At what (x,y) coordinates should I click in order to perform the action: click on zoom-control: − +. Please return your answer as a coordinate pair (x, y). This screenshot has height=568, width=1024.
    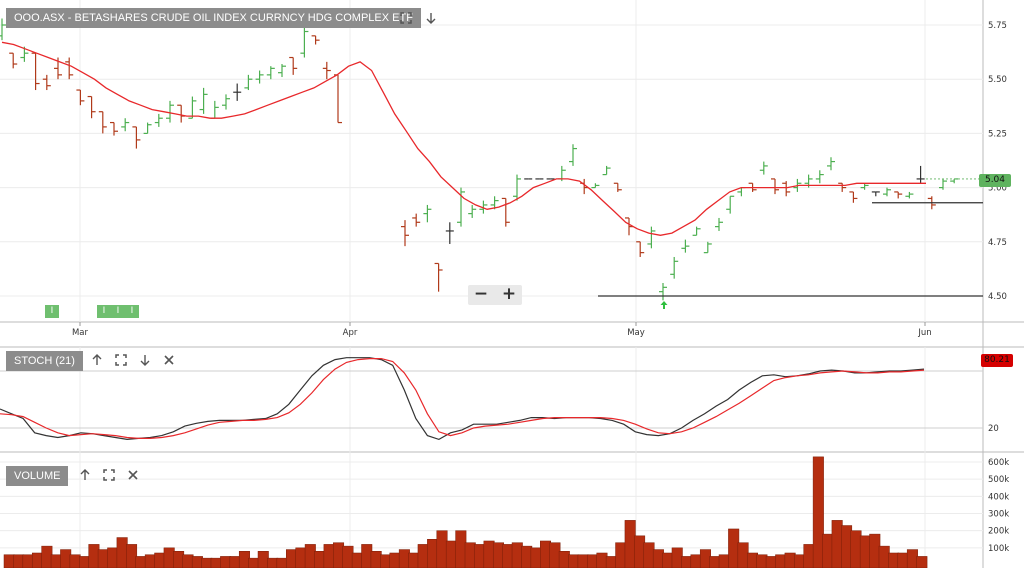
    Looking at the image, I should click on (495, 295).